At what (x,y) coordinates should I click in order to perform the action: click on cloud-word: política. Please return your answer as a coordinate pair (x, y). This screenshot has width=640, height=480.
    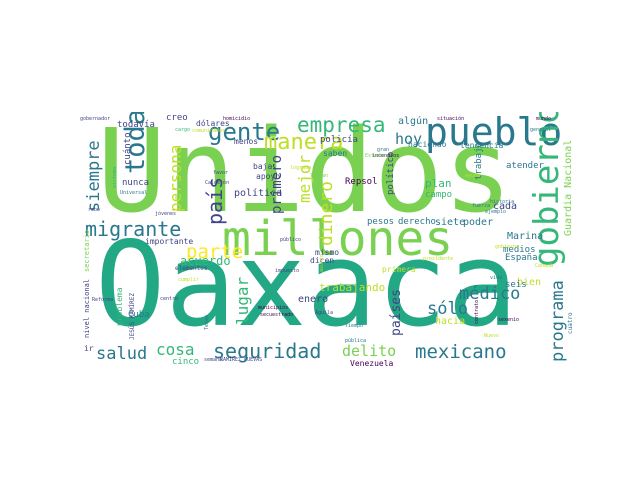
    Looking at the image, I should click on (258, 193).